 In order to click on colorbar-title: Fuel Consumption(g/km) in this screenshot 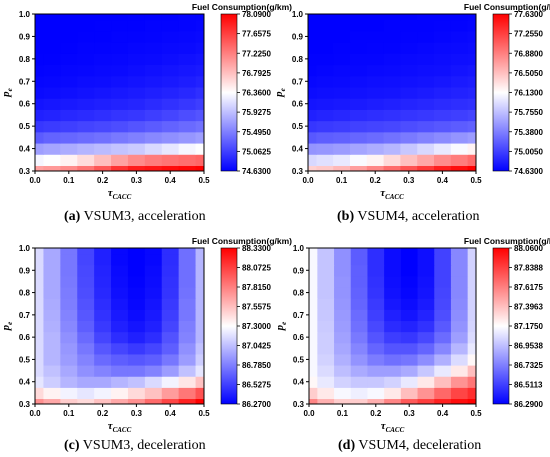, I will do `click(242, 241)`.